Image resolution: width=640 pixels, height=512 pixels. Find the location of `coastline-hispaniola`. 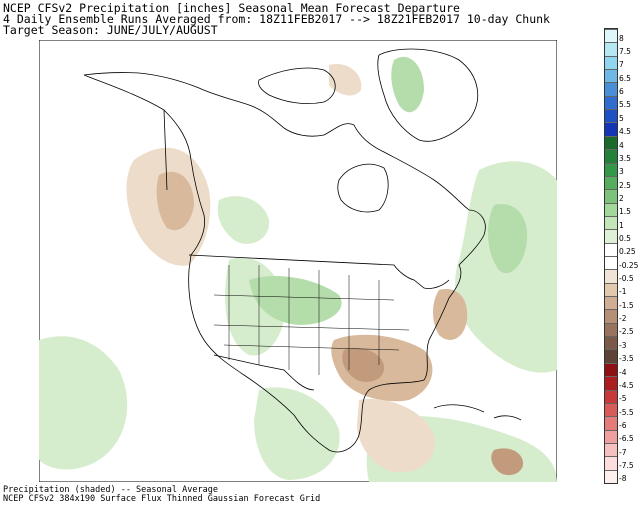

coastline-hispaniola is located at coordinates (507, 418).